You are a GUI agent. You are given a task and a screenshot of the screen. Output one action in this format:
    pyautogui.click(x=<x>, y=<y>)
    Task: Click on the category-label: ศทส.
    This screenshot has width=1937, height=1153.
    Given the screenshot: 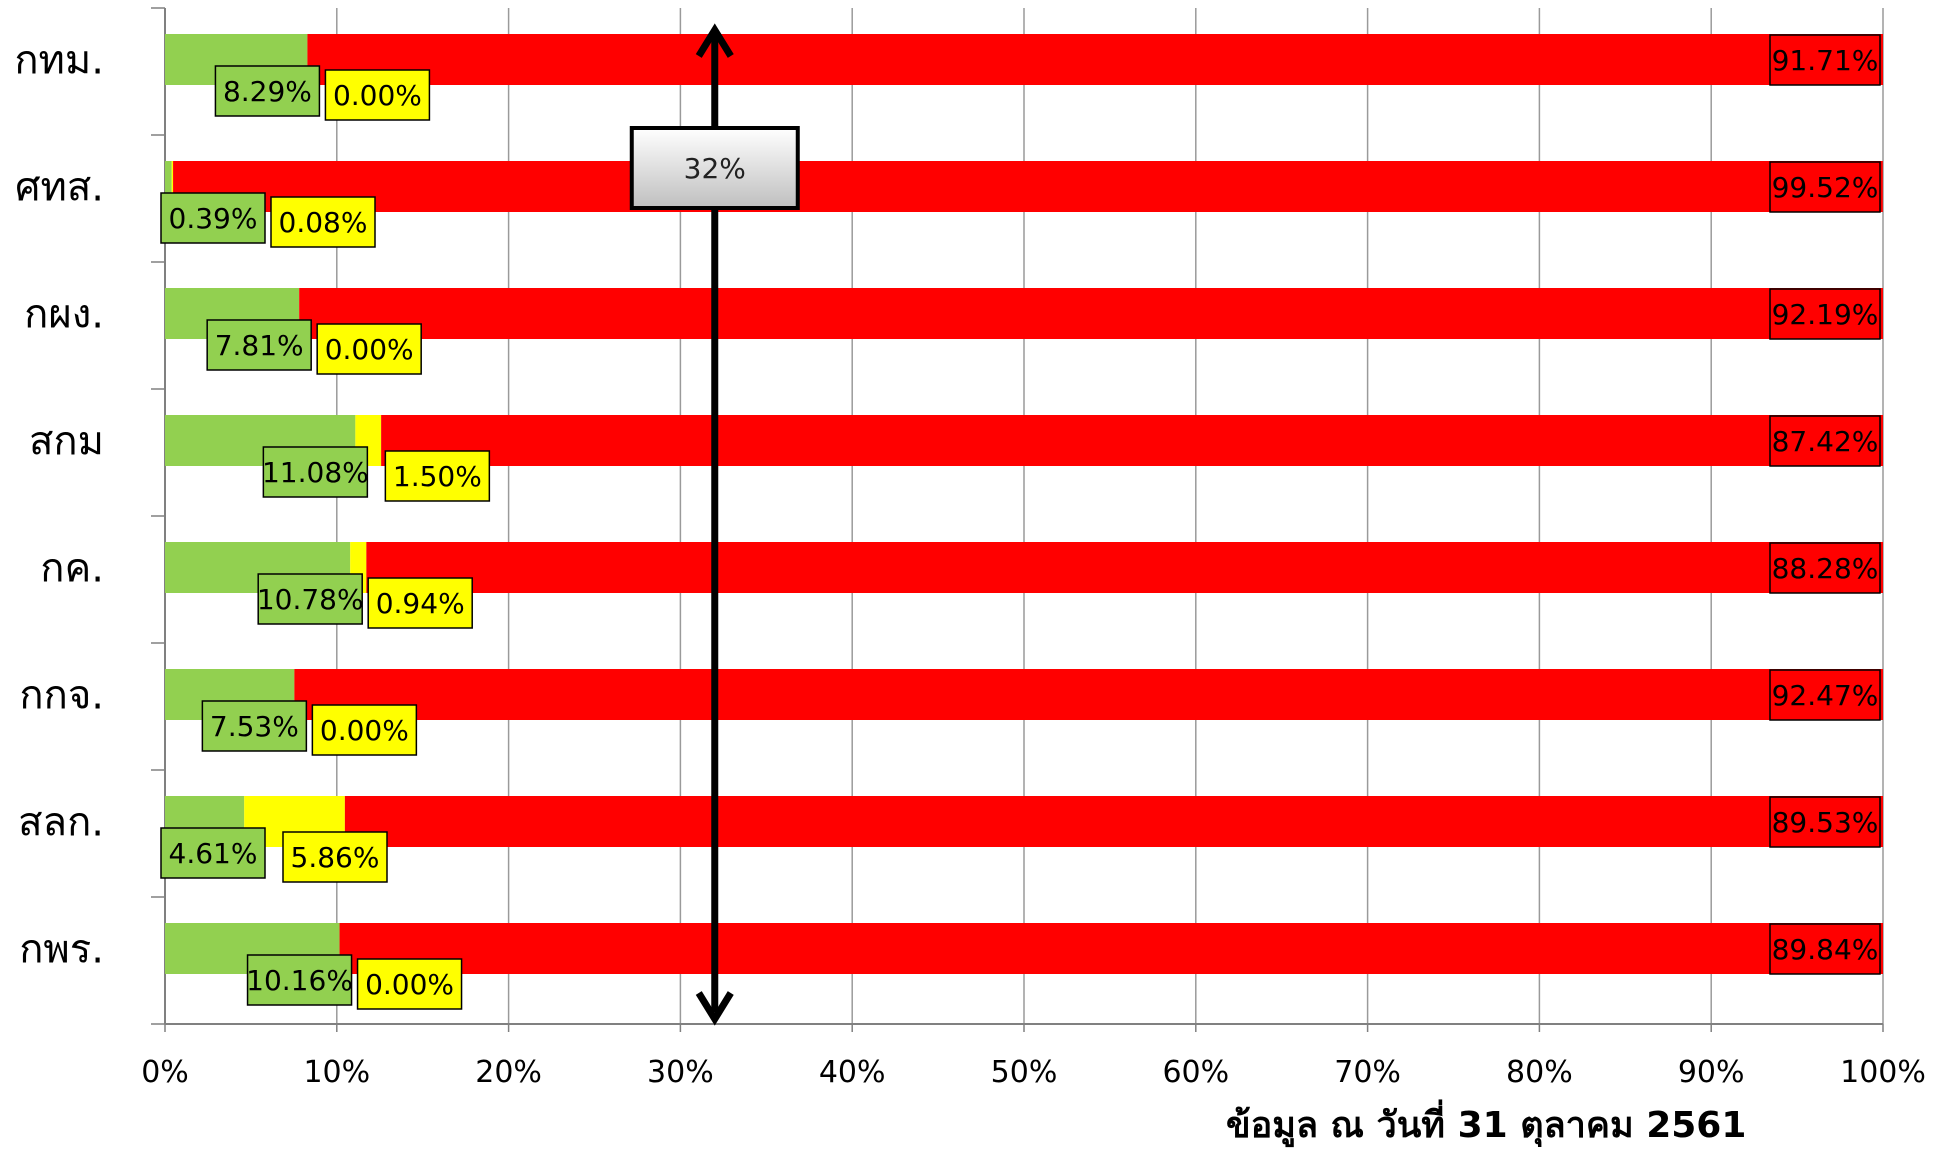 What is the action you would take?
    pyautogui.click(x=59, y=188)
    